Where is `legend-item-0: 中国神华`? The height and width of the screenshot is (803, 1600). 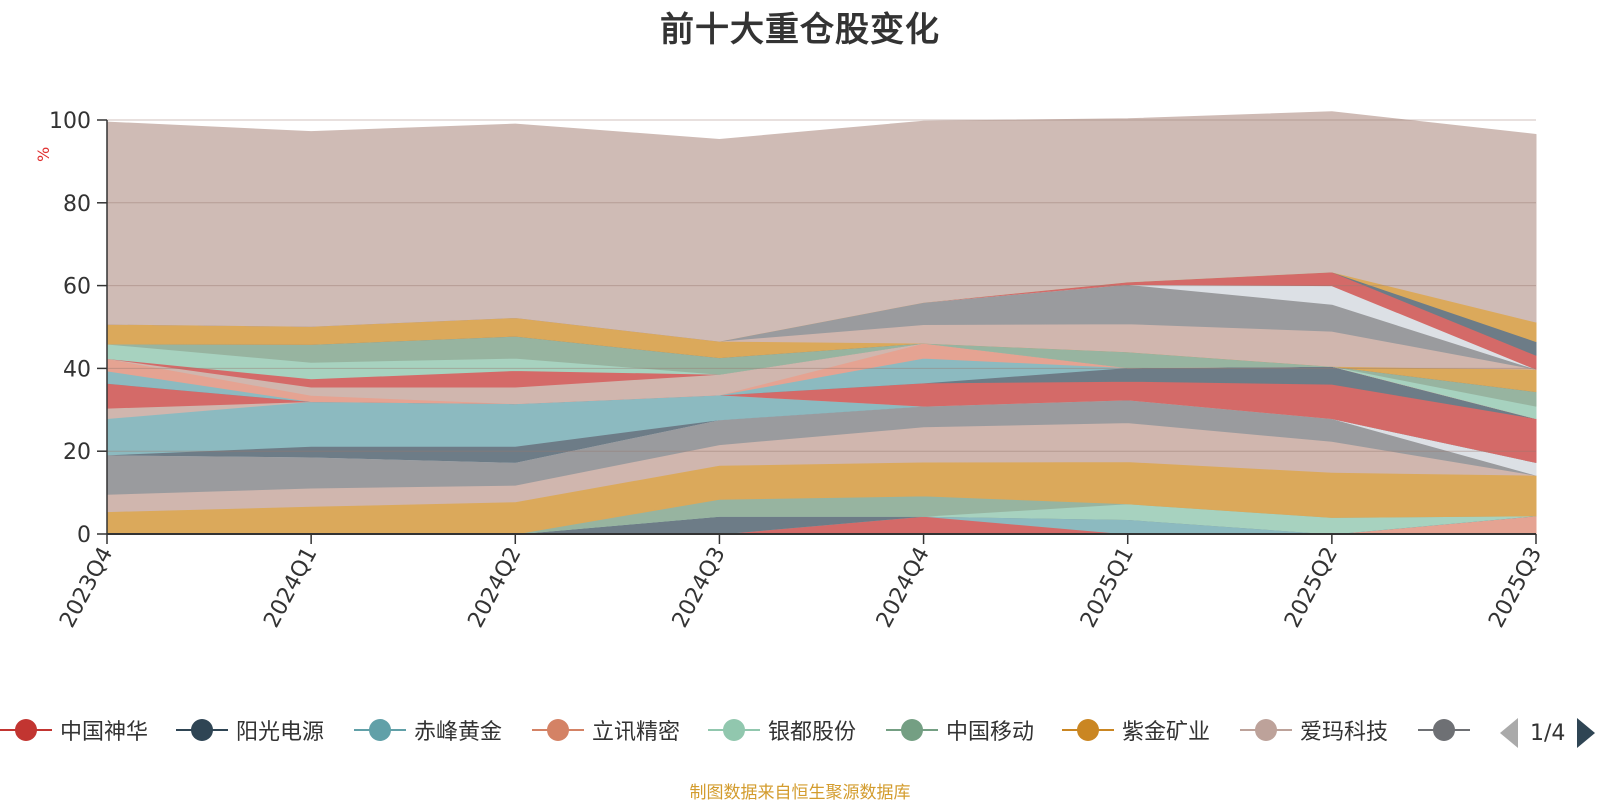 legend-item-0: 中国神华 is located at coordinates (74, 730).